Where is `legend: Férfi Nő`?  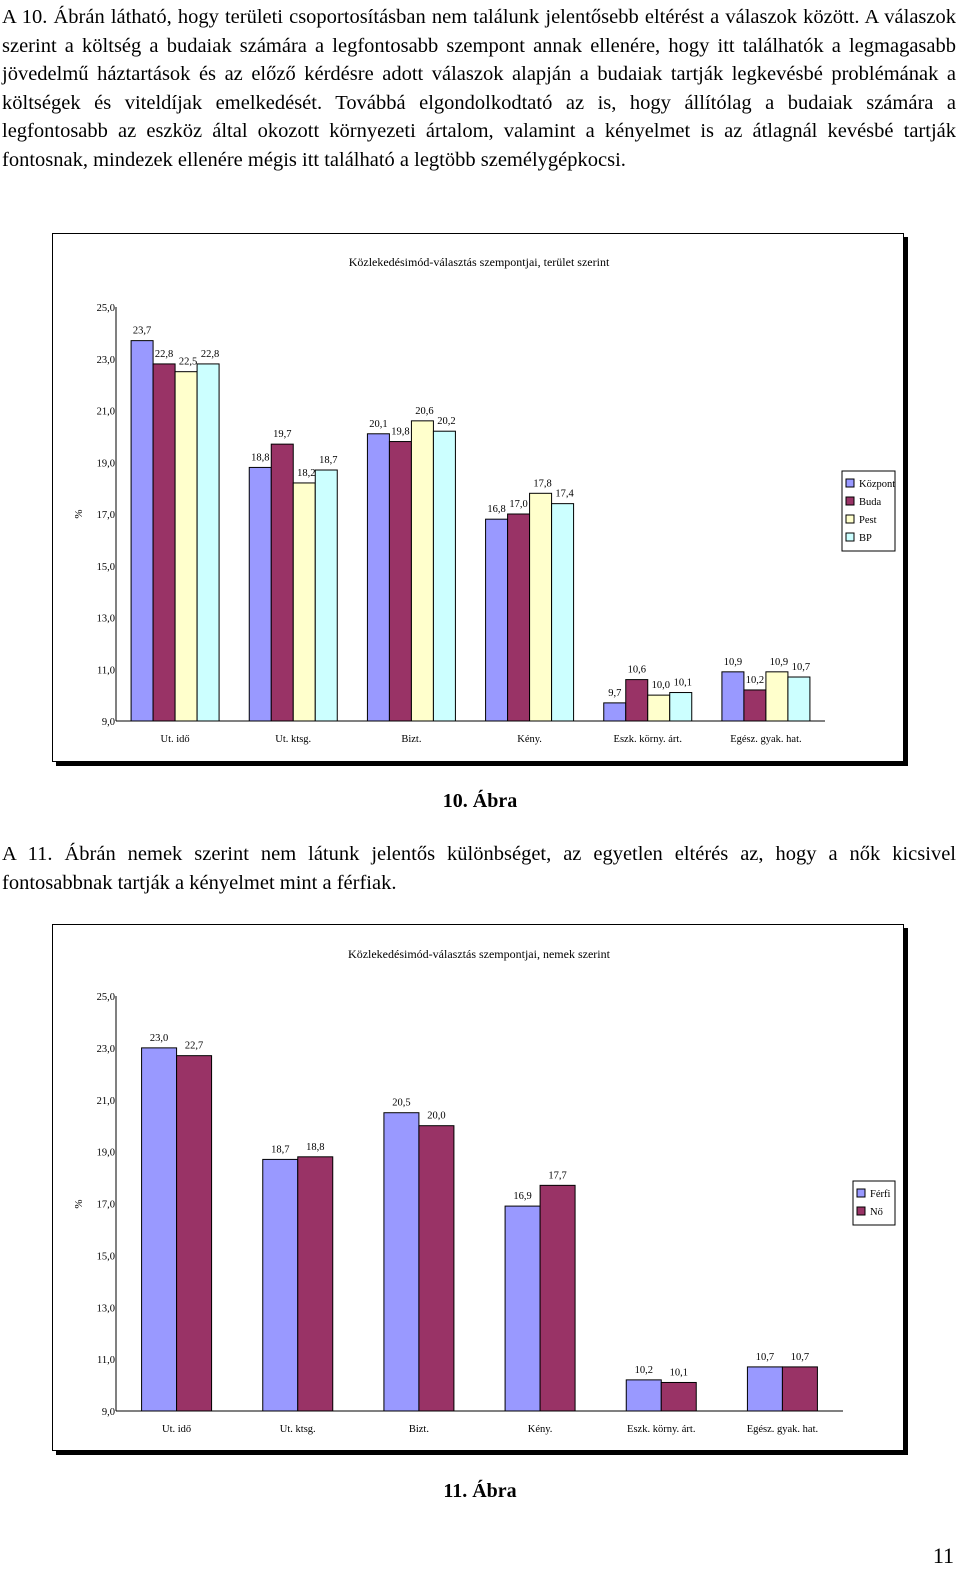 legend: Férfi Nő is located at coordinates (874, 1203).